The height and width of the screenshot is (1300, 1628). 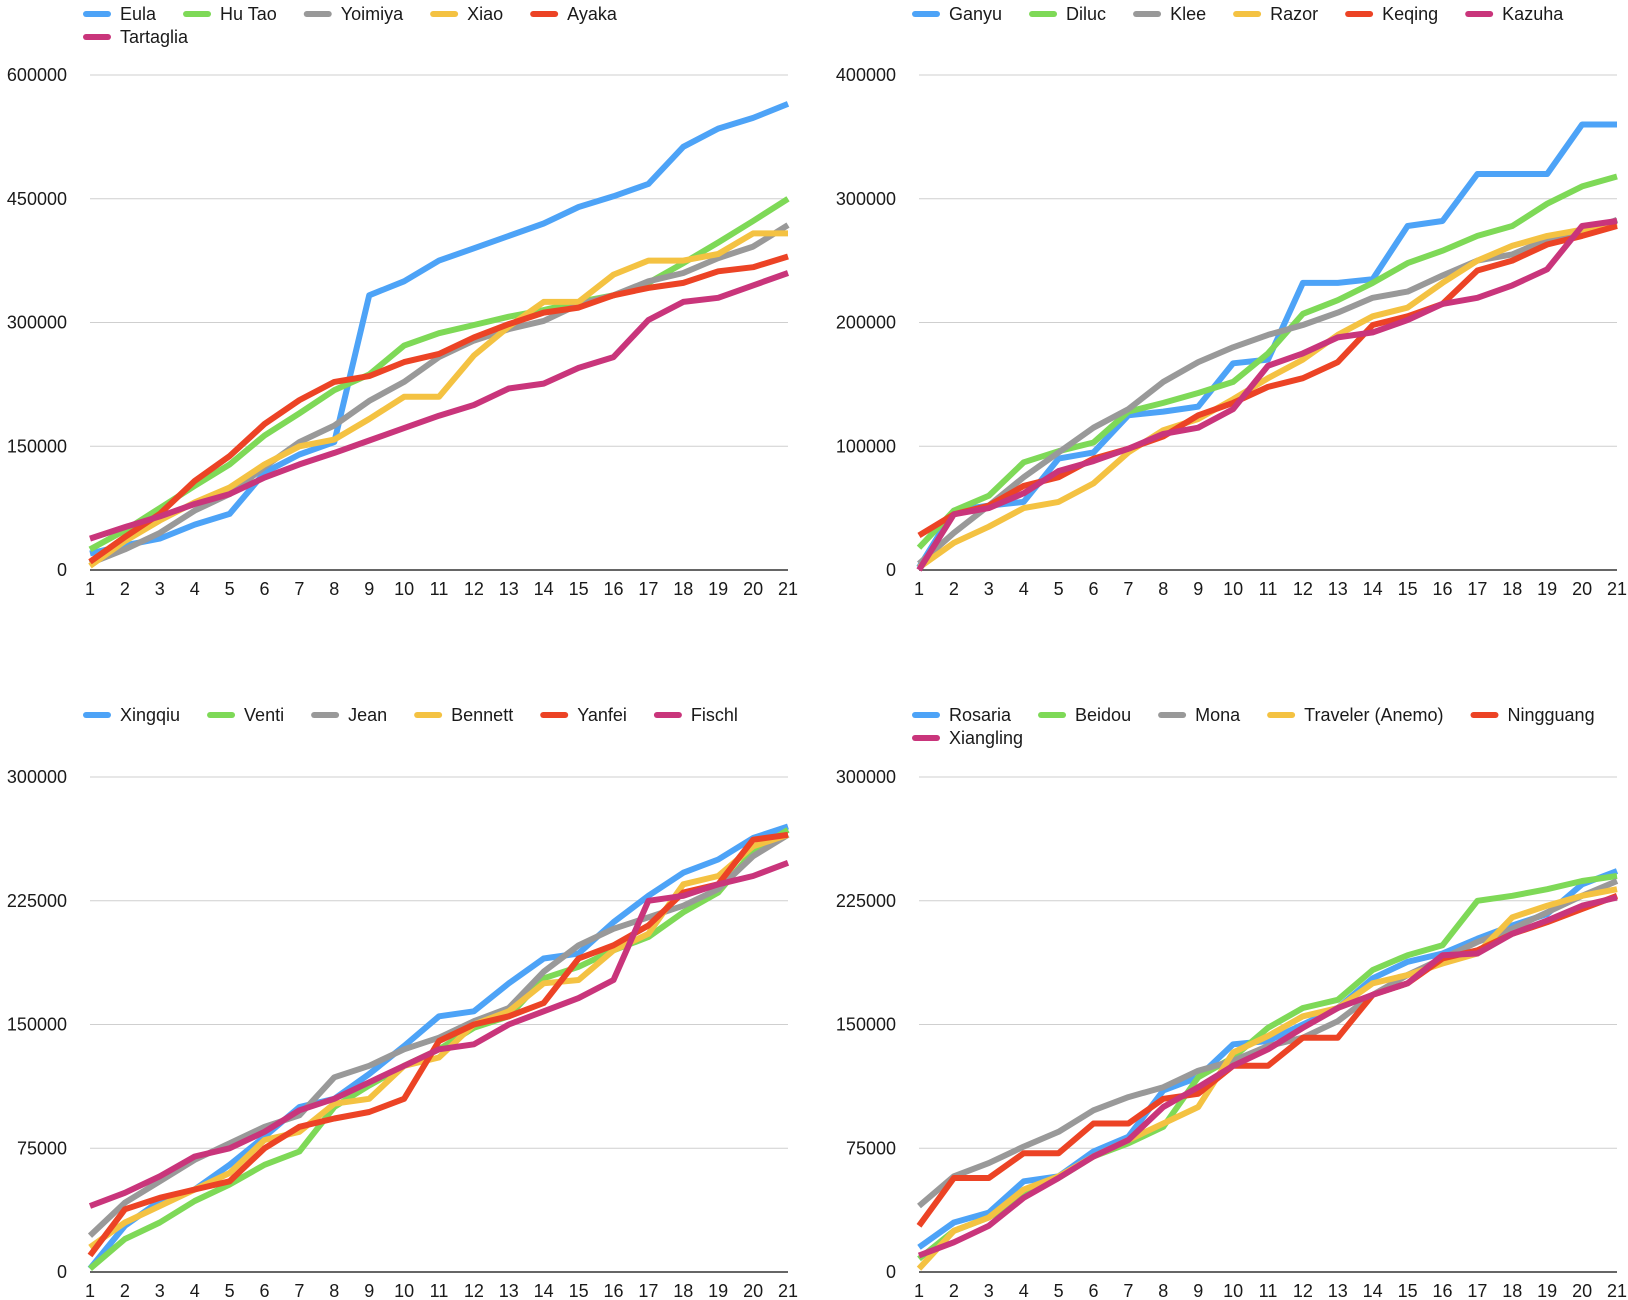 I want to click on legend-label: Razor, so click(x=1294, y=14).